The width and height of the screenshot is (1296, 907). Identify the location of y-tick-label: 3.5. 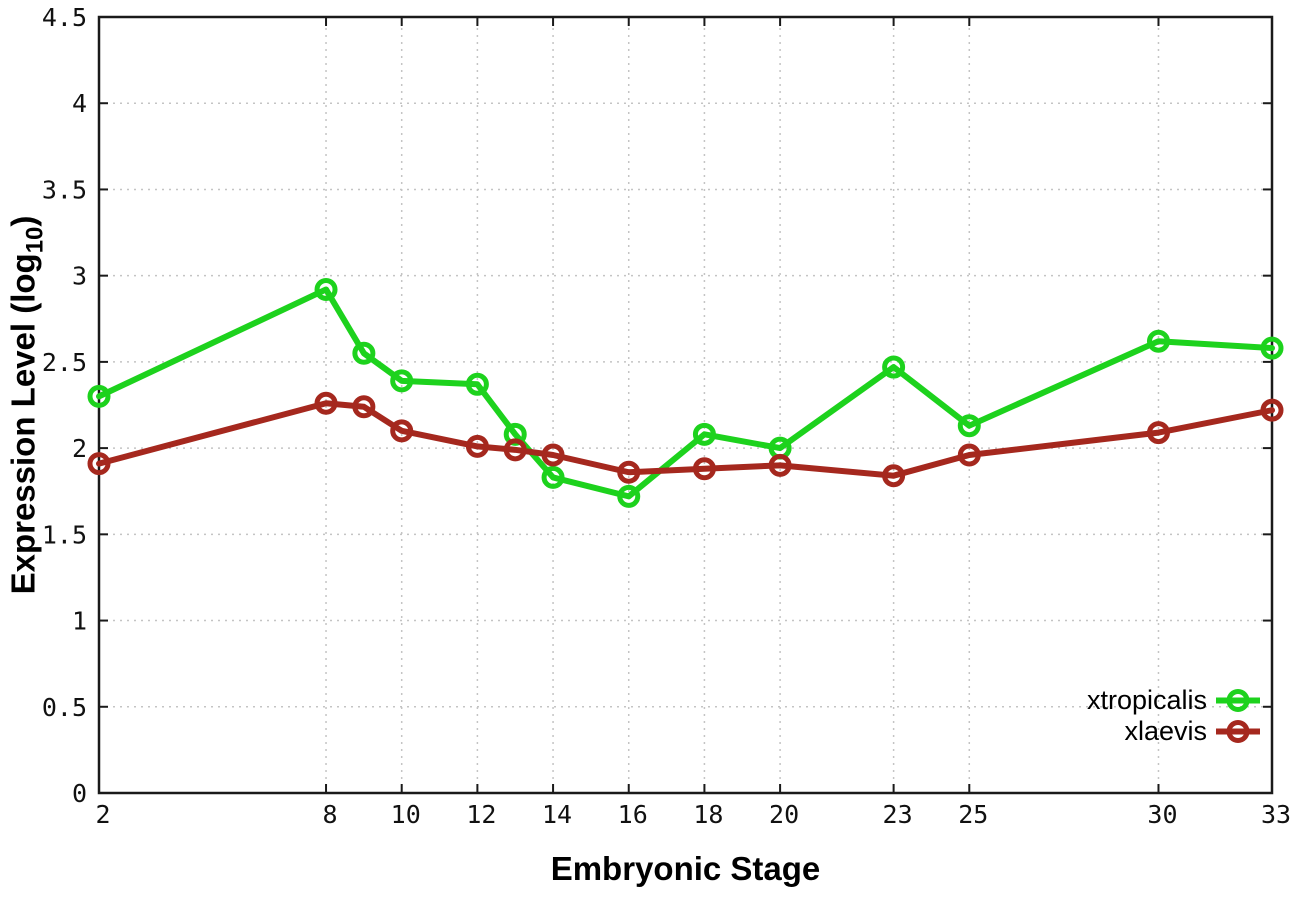
(64, 189).